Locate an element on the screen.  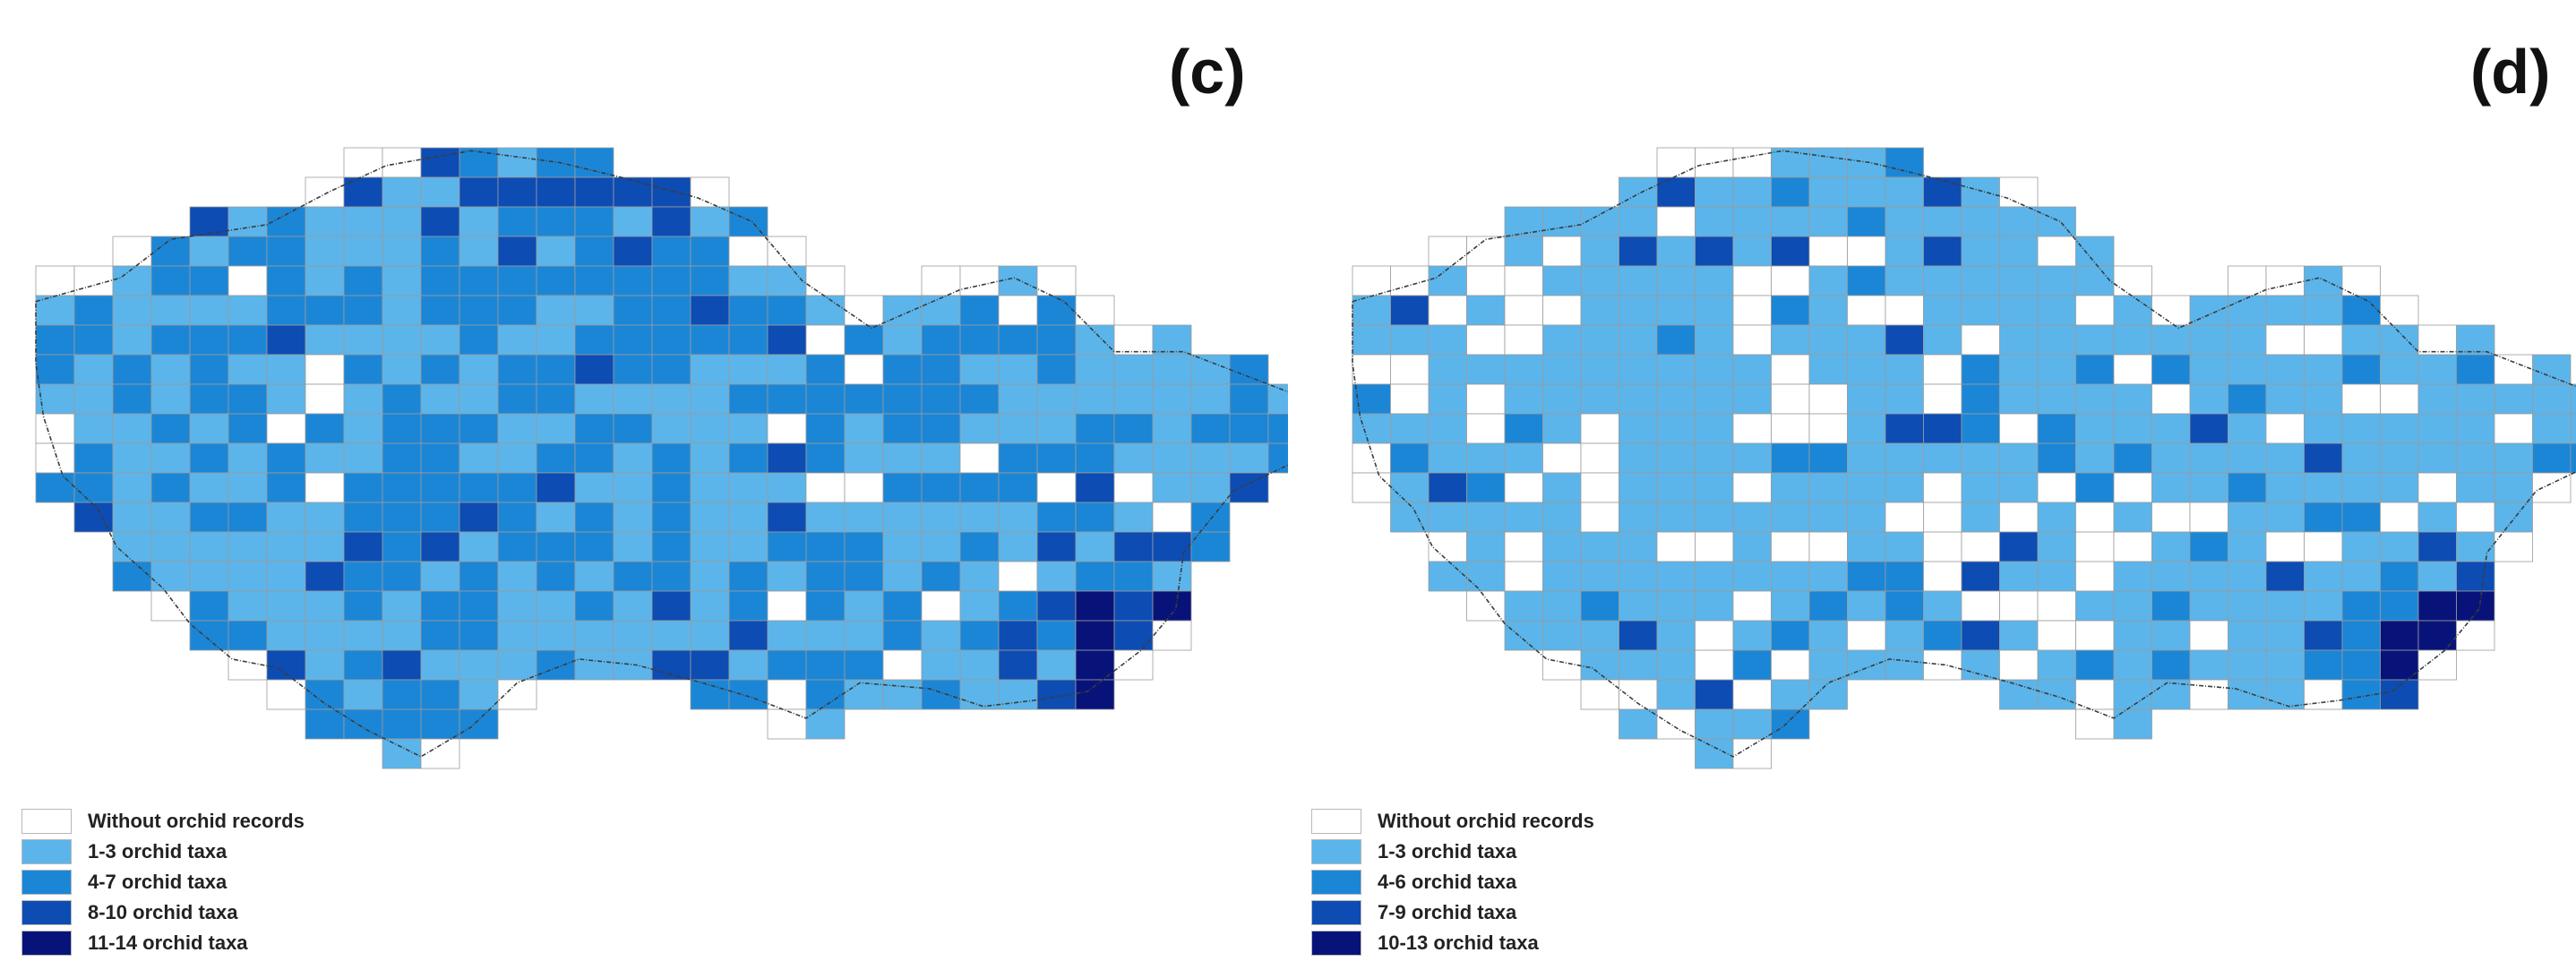
legend-item: 7-9 orchid taxa is located at coordinates (1452, 912).